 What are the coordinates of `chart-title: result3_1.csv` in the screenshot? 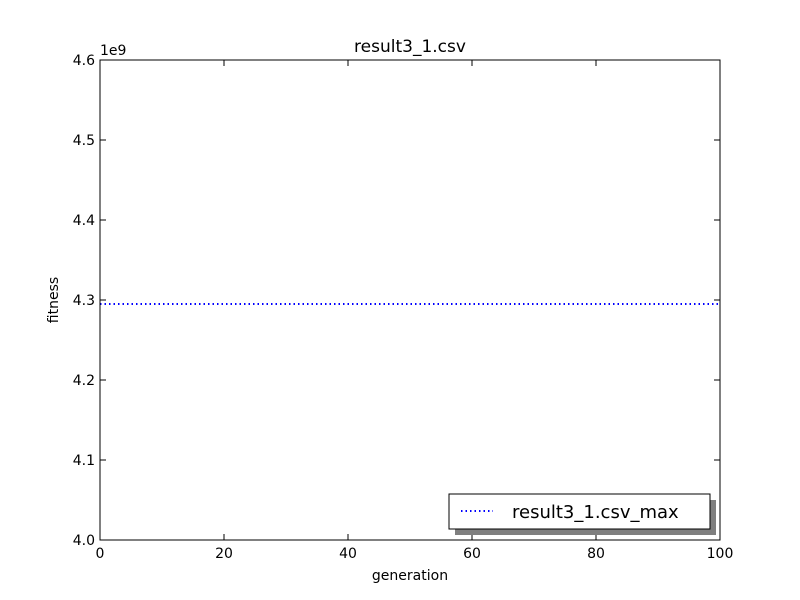 It's located at (410, 47).